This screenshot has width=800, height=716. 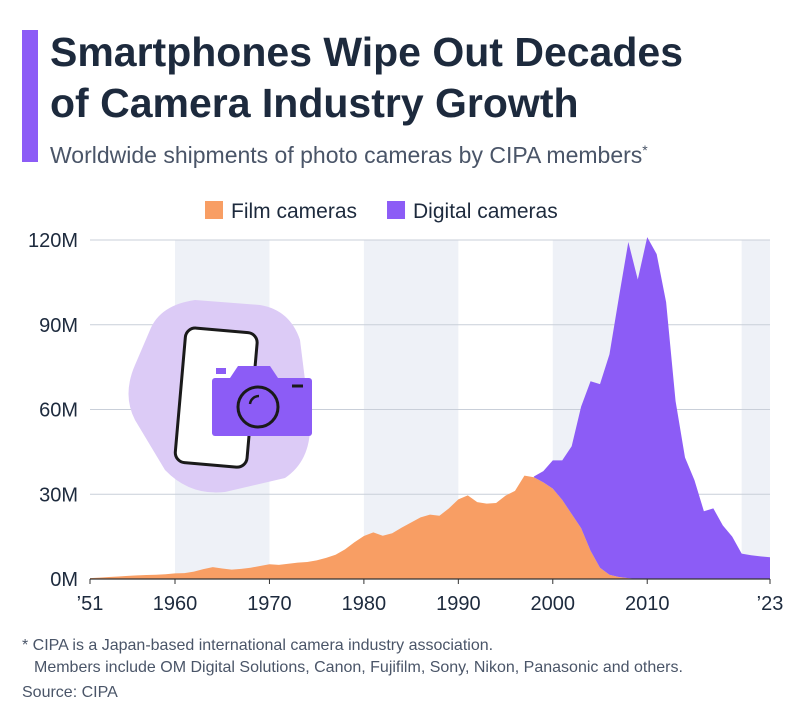 I want to click on x-tick-label: ’23, so click(x=770, y=604).